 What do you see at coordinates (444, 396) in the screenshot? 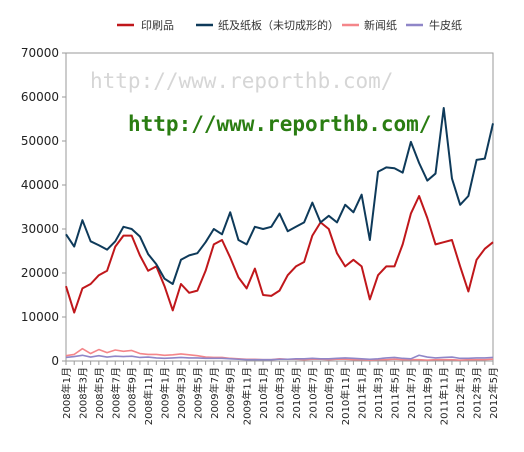
I see `x-tick-label: 2011年11月` at bounding box center [444, 396].